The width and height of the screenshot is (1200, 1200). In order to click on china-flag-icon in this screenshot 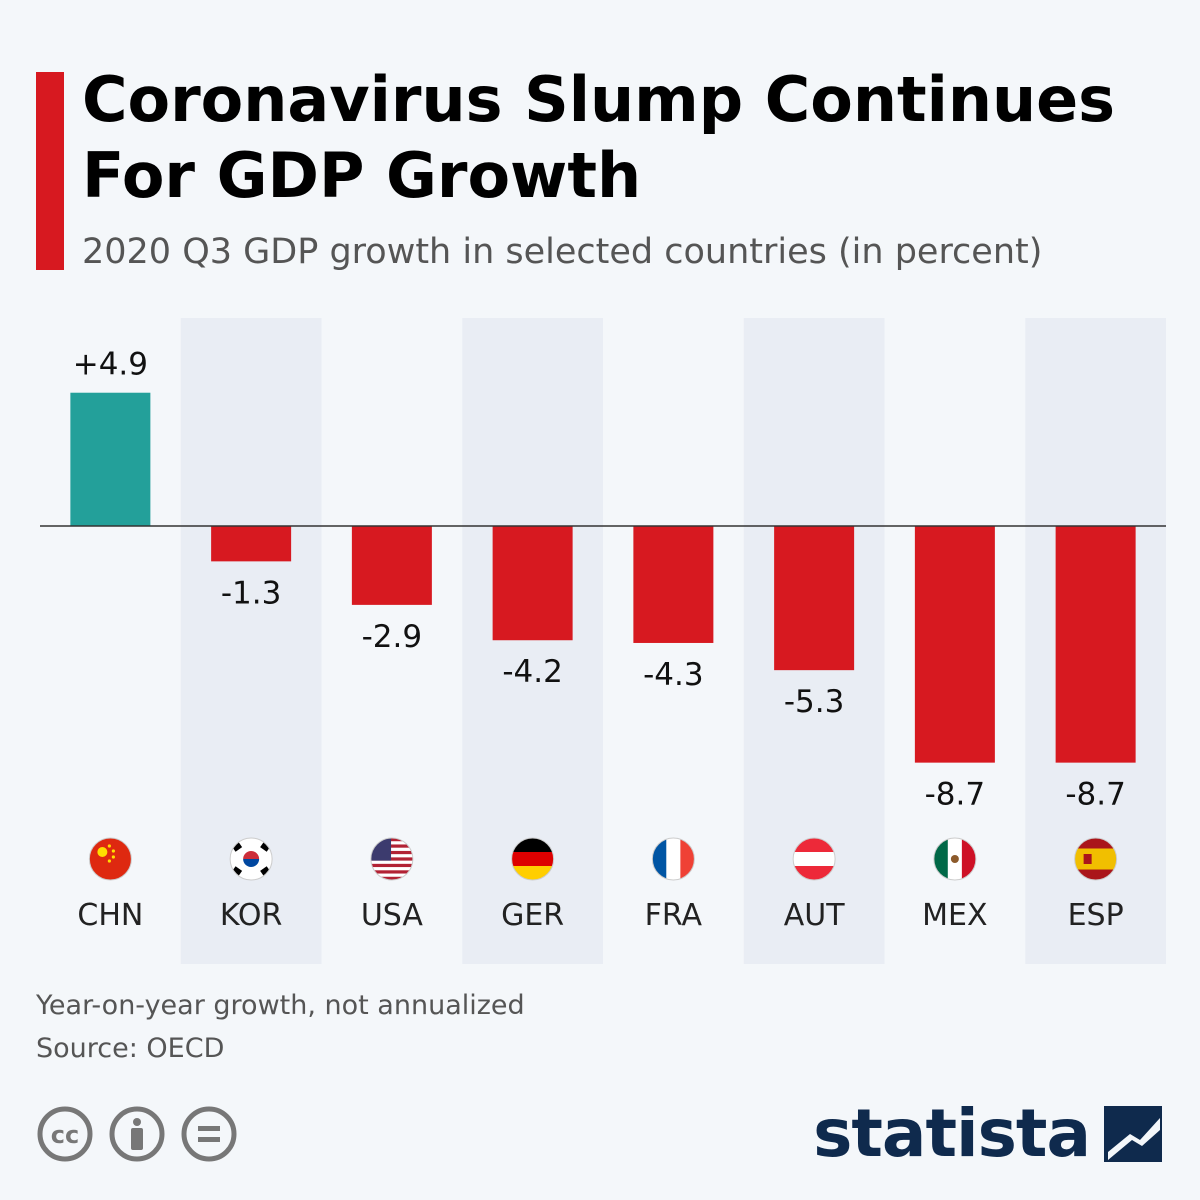, I will do `click(110, 859)`.